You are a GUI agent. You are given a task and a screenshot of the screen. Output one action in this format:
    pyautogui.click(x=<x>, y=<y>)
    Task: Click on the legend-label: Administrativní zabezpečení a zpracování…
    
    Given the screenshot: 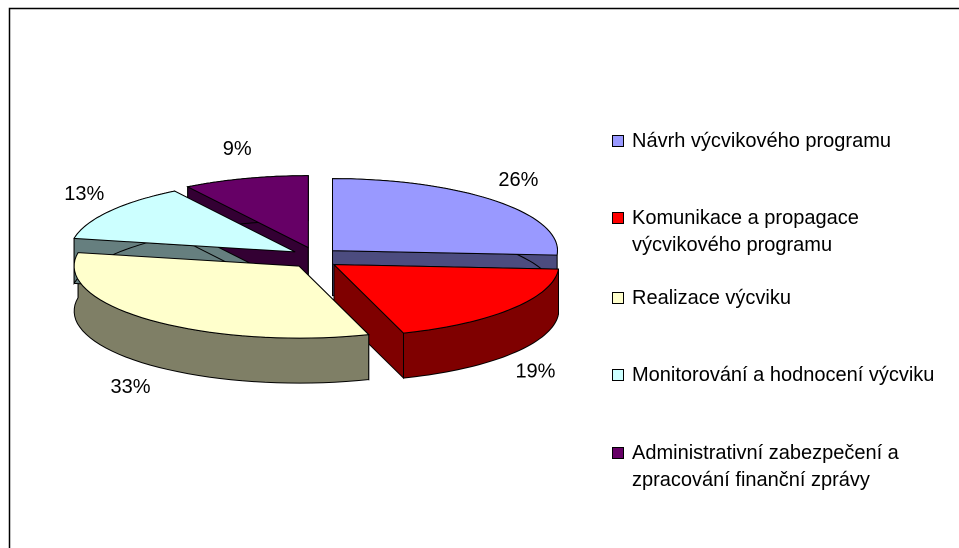 What is the action you would take?
    pyautogui.click(x=765, y=466)
    